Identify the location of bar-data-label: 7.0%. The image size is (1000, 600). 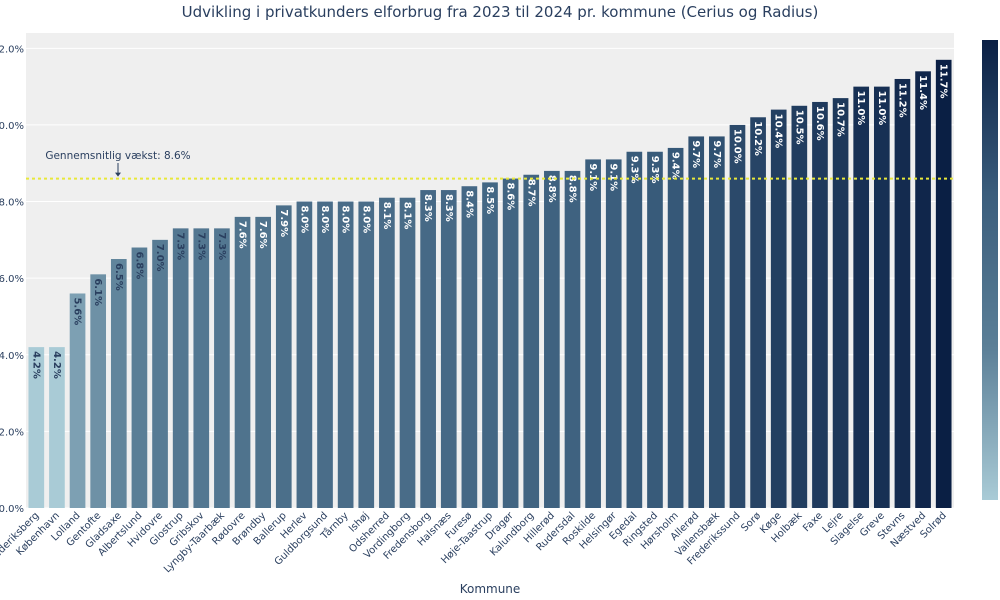
(159, 258).